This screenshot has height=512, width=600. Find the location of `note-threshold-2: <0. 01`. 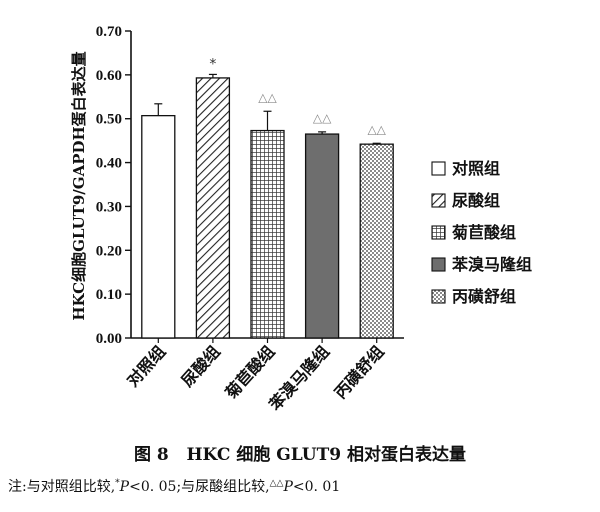

note-threshold-2: <0. 01 is located at coordinates (316, 487).